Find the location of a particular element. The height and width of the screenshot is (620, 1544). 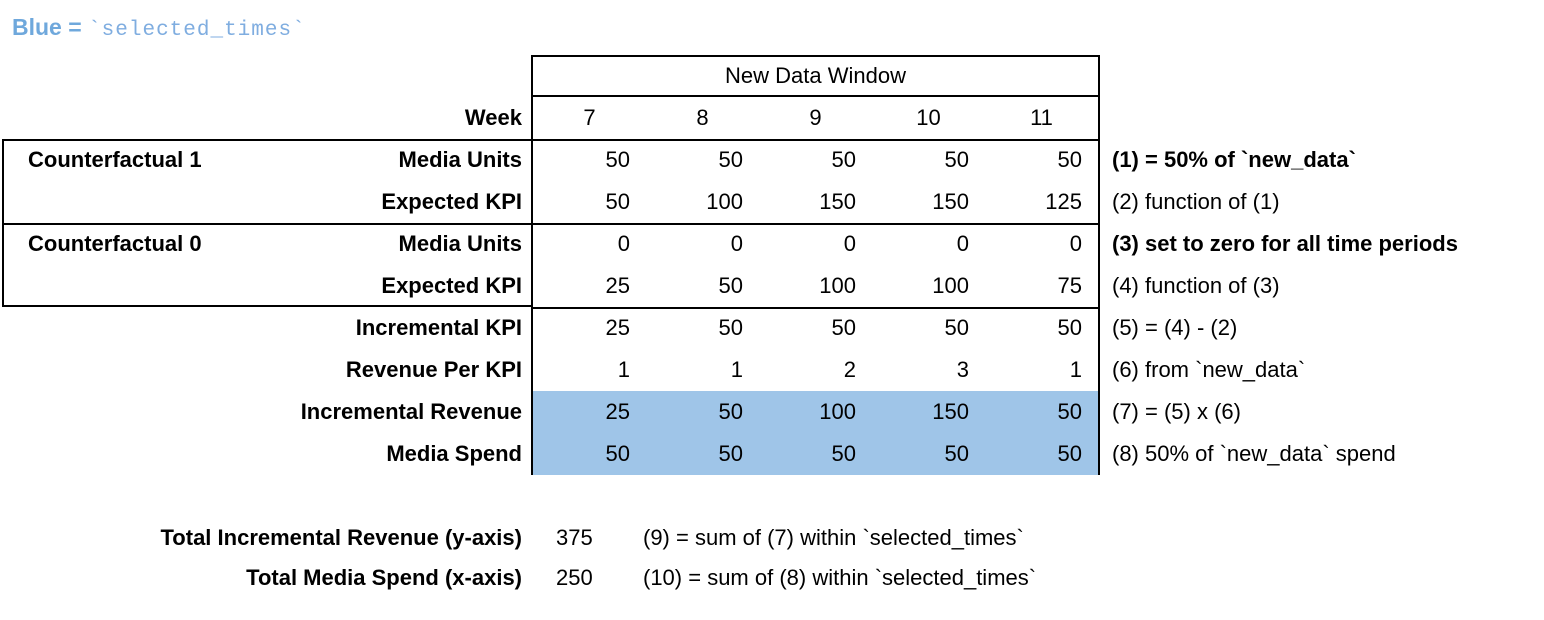

table-row-incremental-revenue: 25 50 100 150 50 is located at coordinates (815, 412).